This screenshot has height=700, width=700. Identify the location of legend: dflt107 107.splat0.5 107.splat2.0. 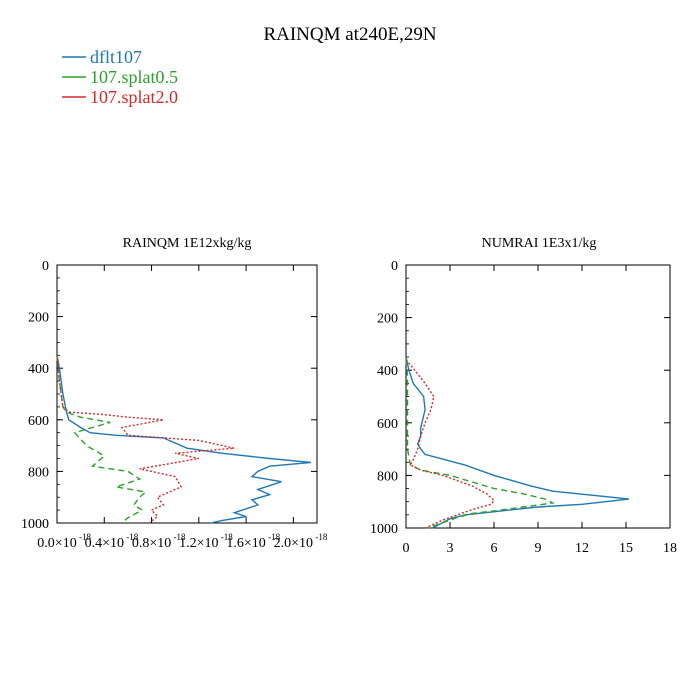
(120, 77).